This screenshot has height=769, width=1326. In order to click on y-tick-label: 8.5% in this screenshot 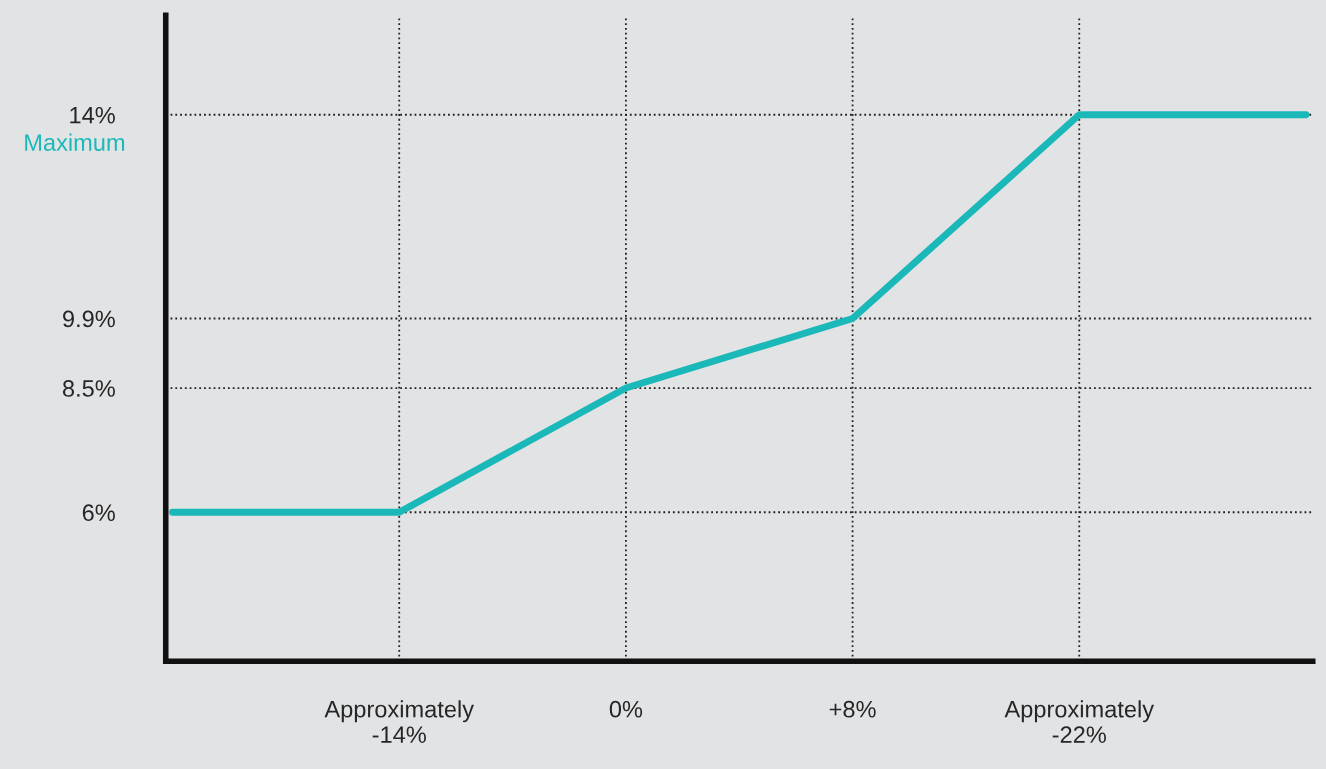, I will do `click(88, 388)`.